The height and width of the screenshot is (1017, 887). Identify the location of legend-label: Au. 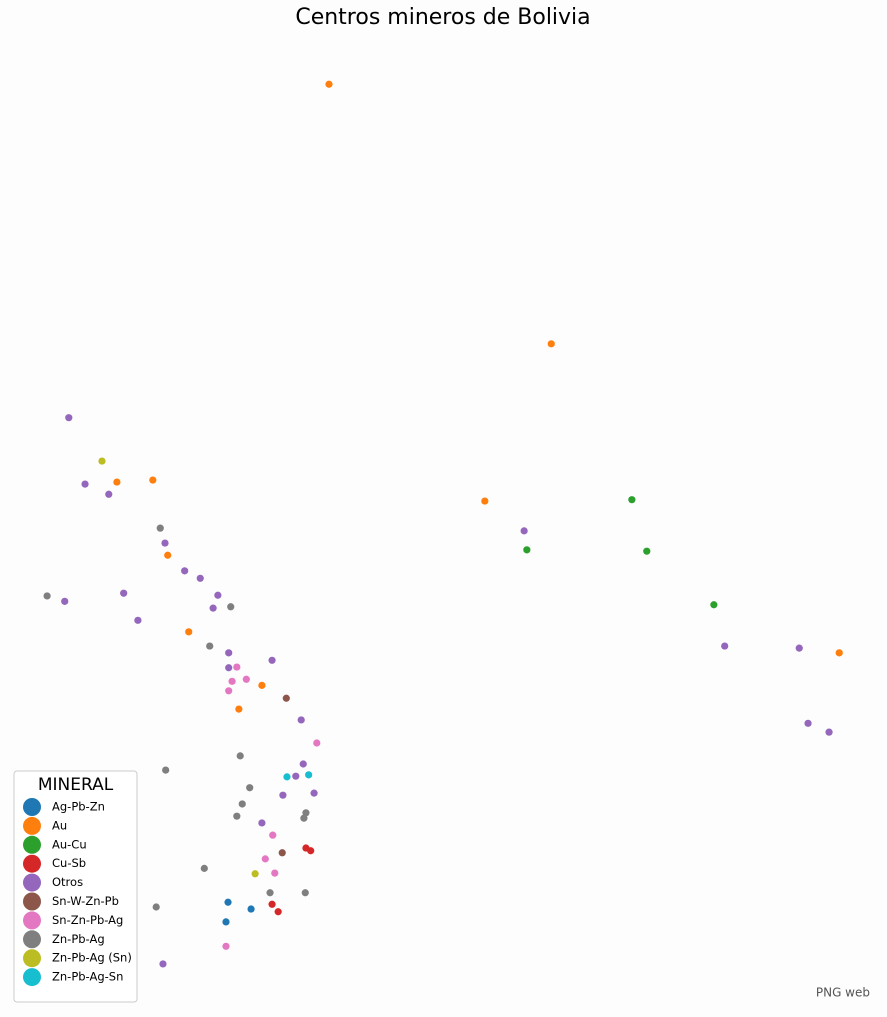
(59, 825).